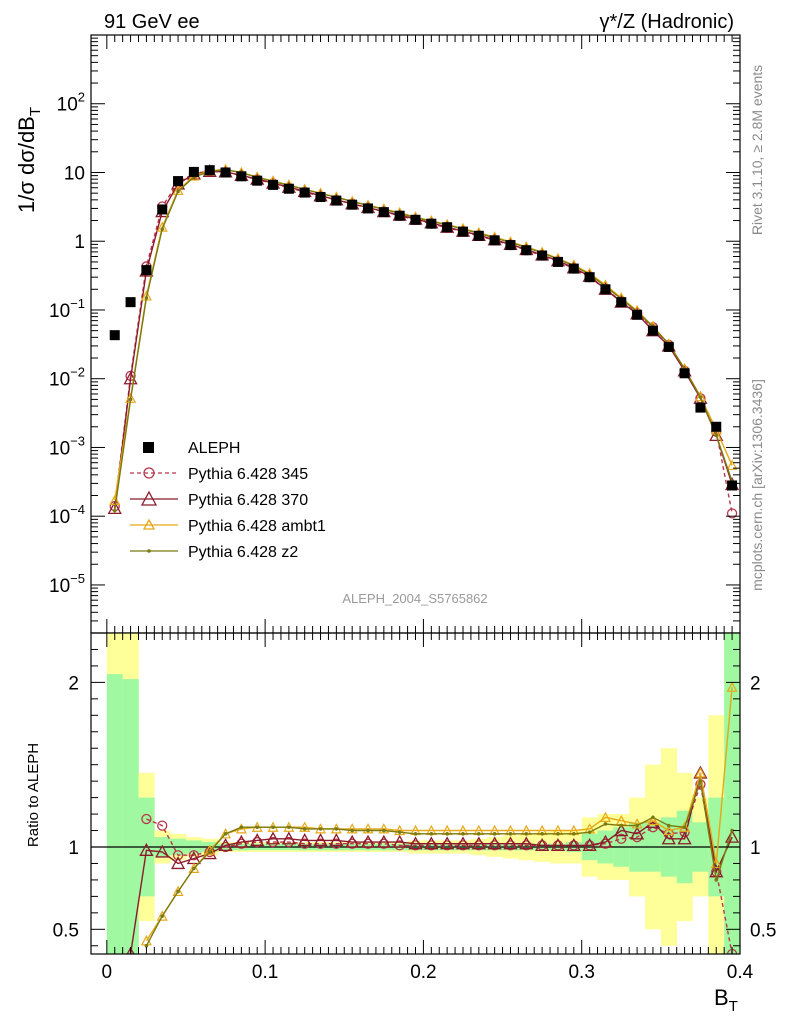 This screenshot has height=1024, width=786. What do you see at coordinates (257, 526) in the screenshot?
I see `legend-label-ambt1: Pythia 6.428 ambt1` at bounding box center [257, 526].